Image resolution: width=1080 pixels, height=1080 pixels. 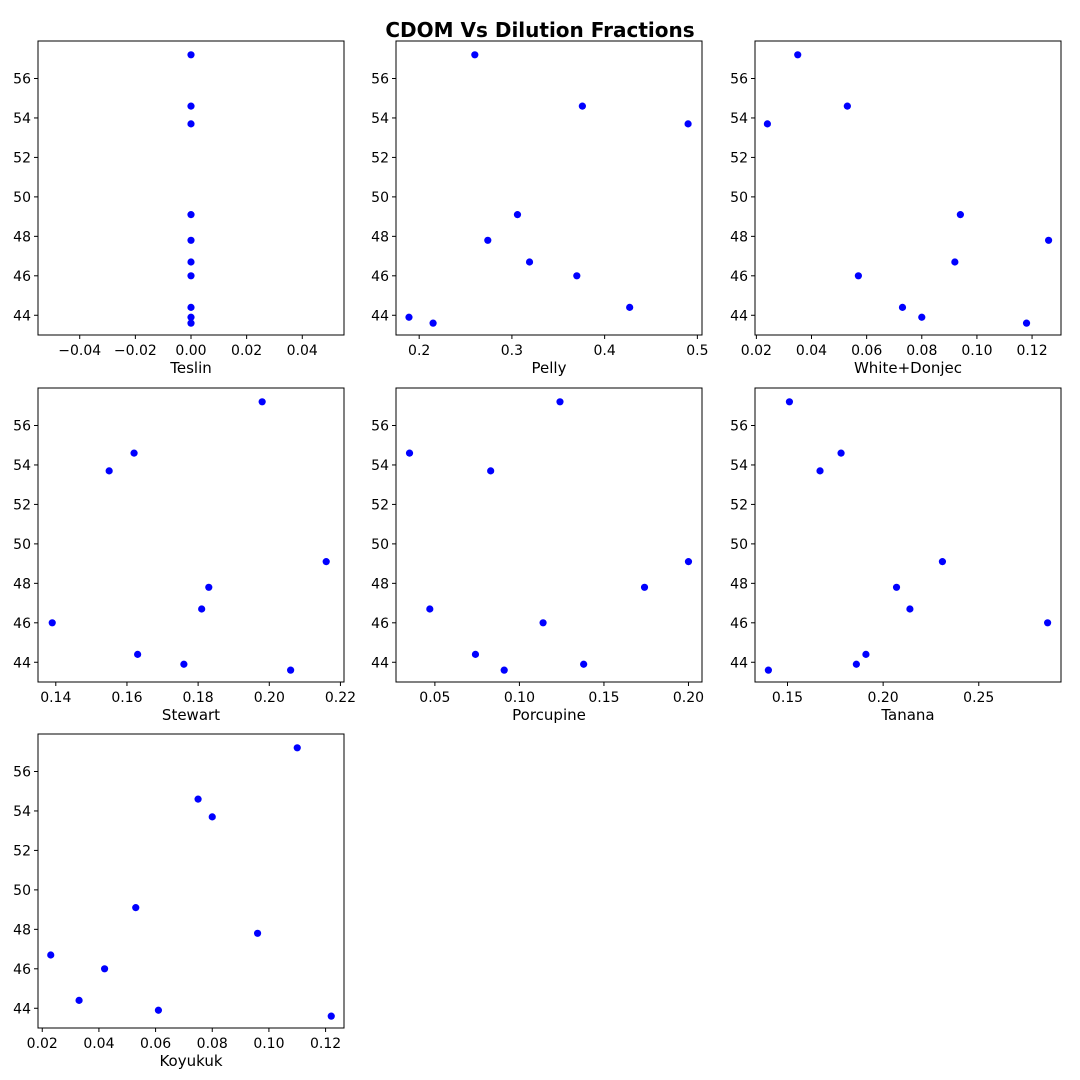 What do you see at coordinates (907, 715) in the screenshot?
I see `x-axis-label: Tanana` at bounding box center [907, 715].